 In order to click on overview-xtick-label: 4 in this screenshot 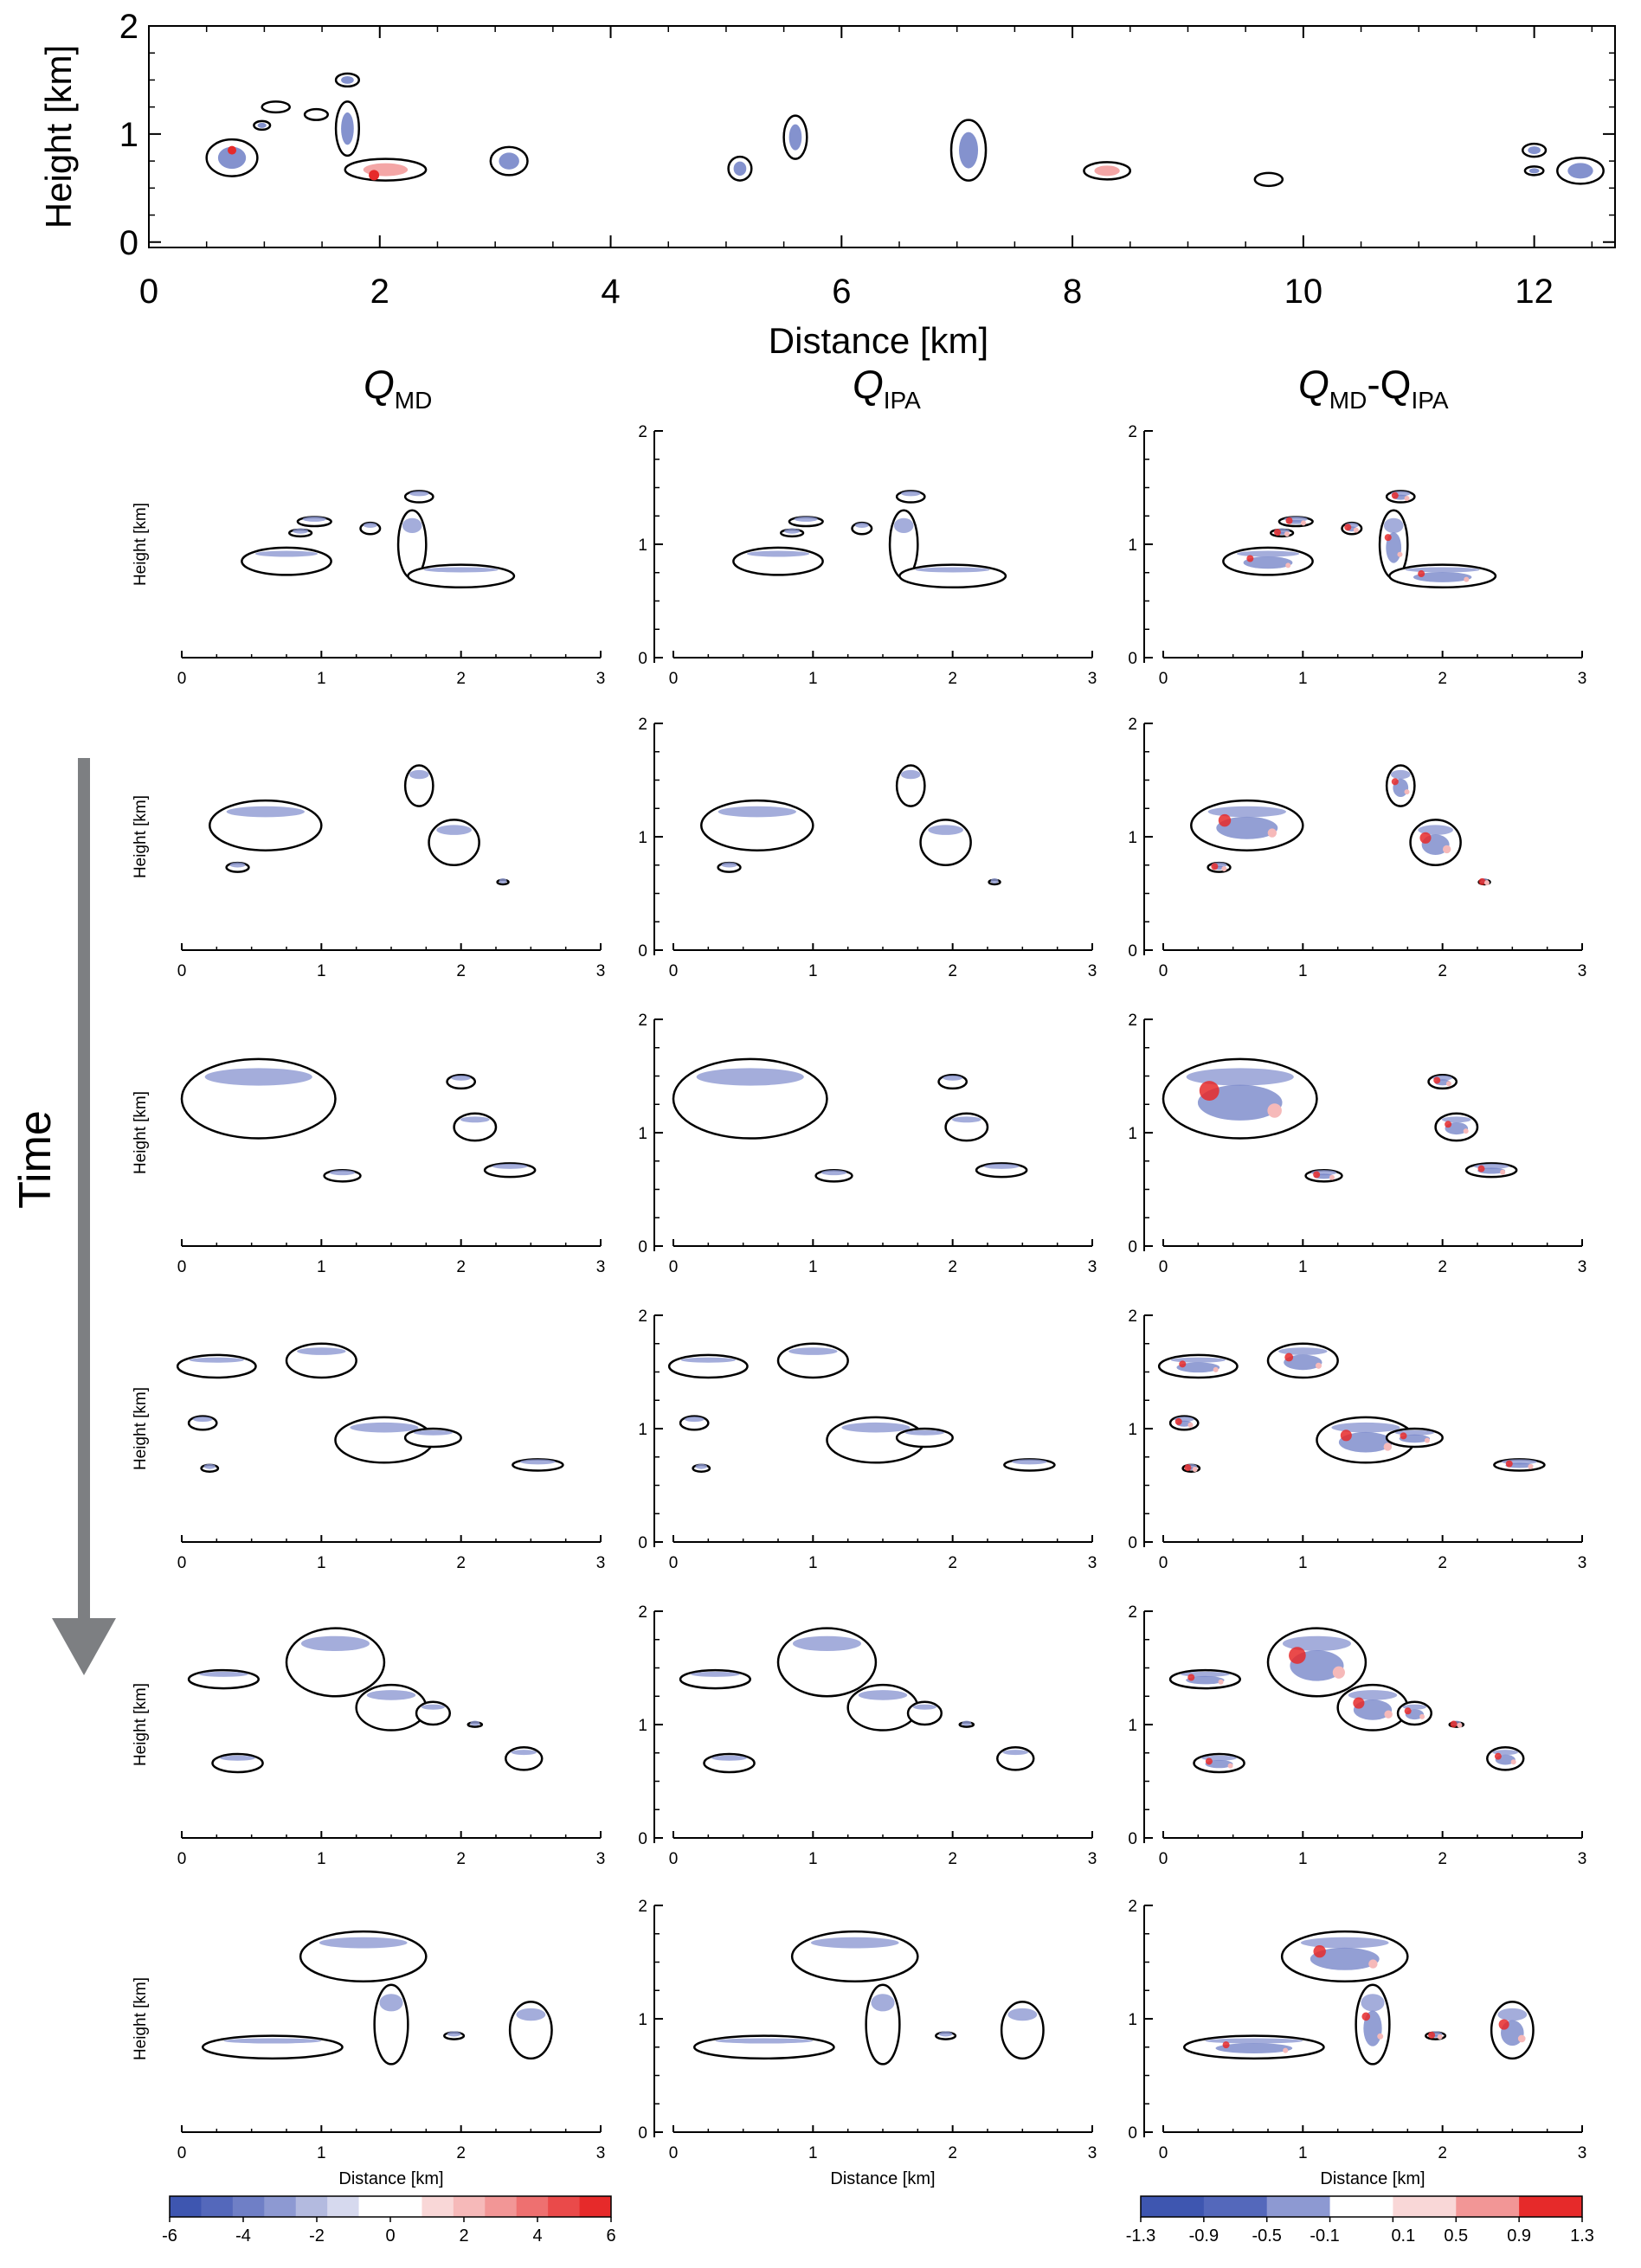, I will do `click(610, 292)`.